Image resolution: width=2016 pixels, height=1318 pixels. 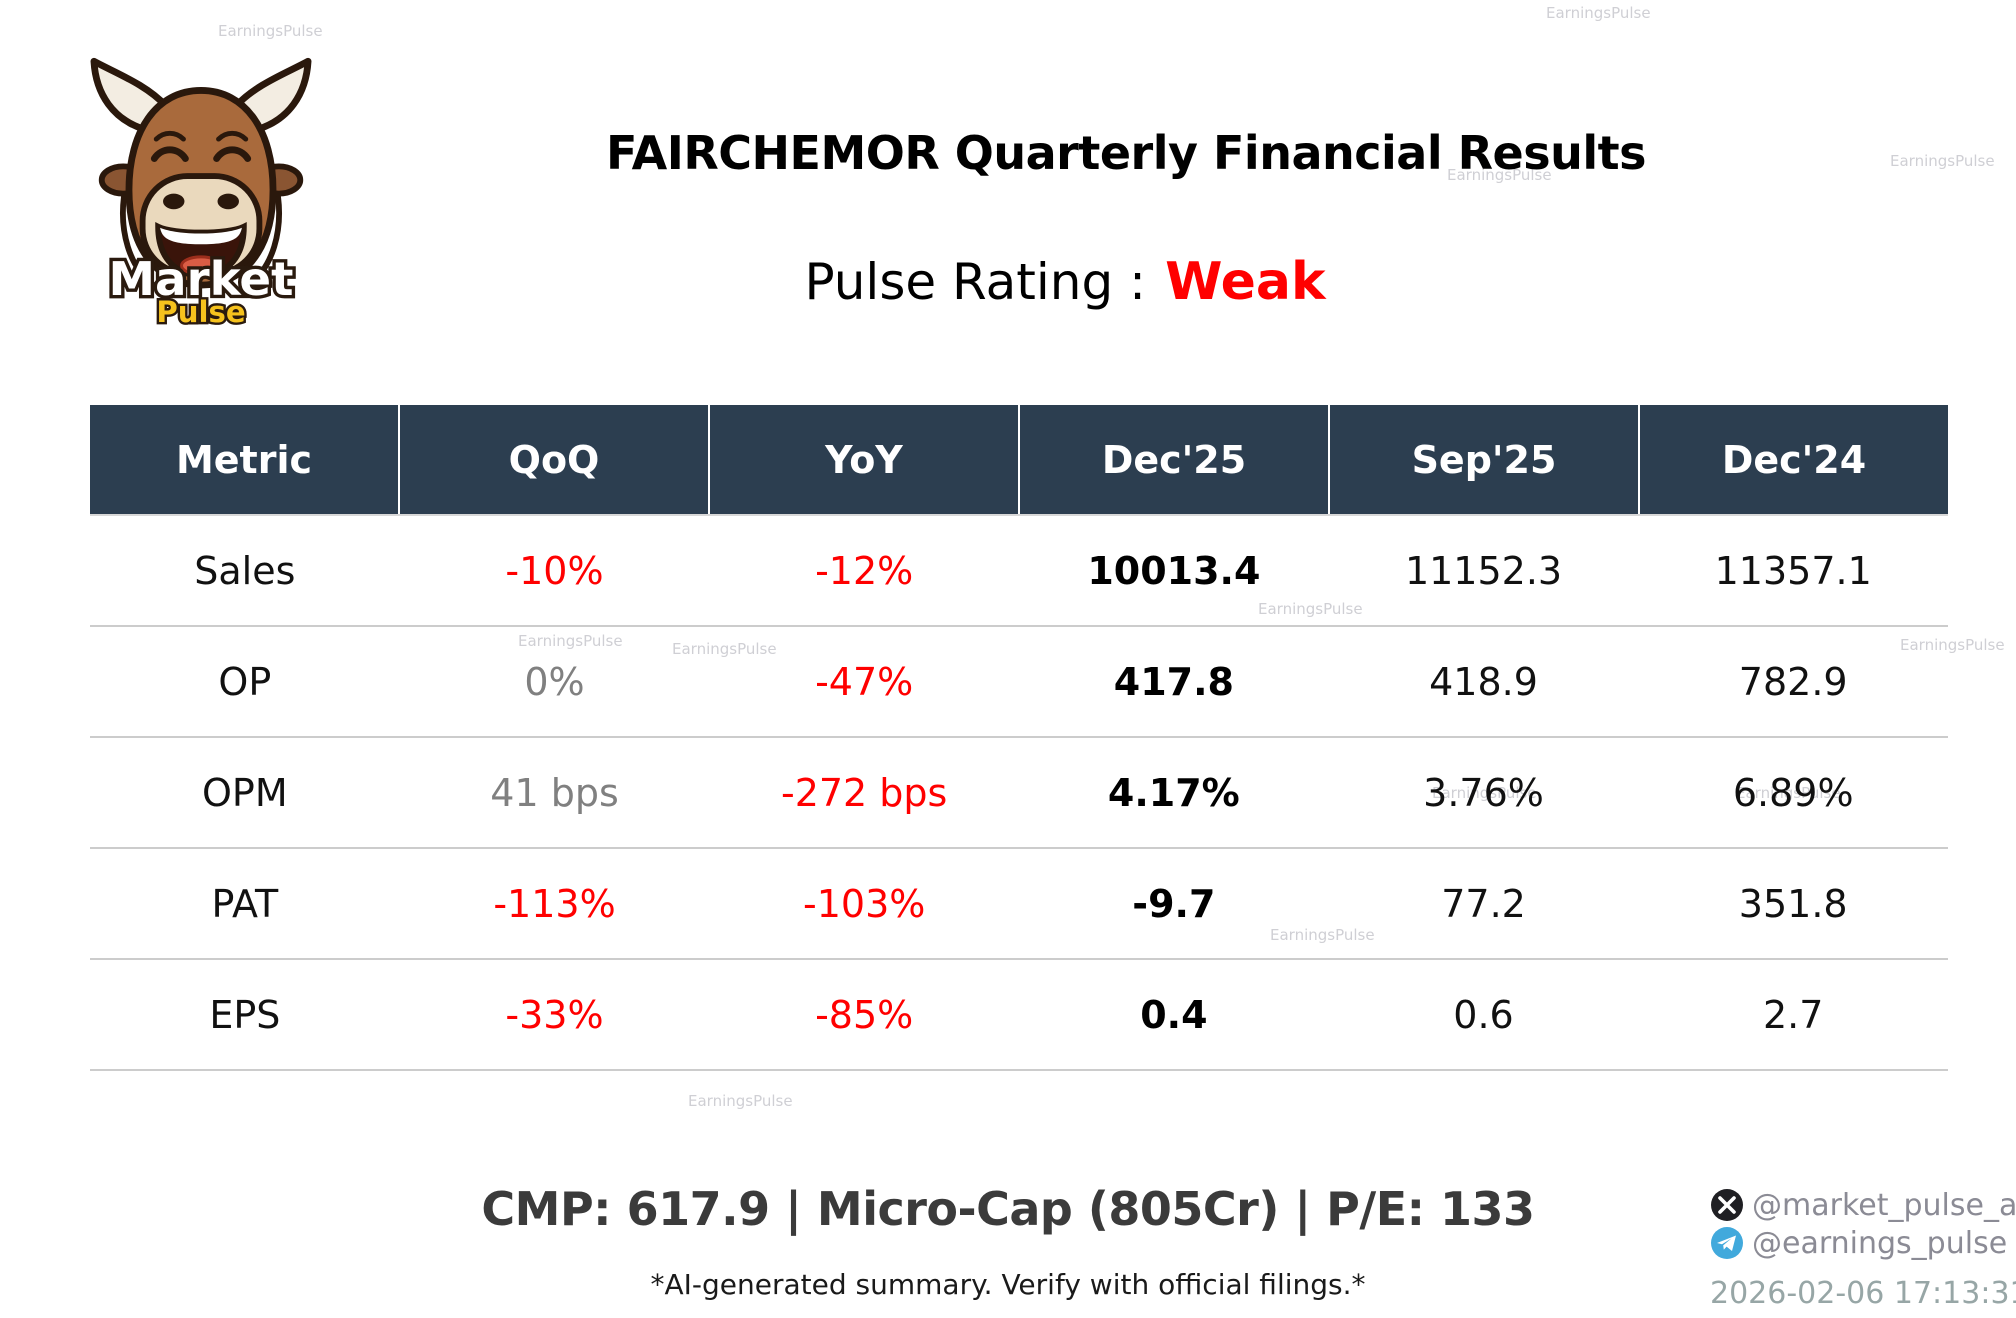 I want to click on page-title: FAIRCHEMOR Quarterly Financial Results, so click(x=1126, y=153).